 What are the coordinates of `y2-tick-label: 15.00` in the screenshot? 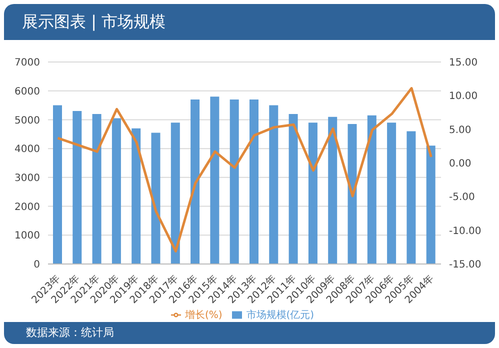 It's located at (463, 63).